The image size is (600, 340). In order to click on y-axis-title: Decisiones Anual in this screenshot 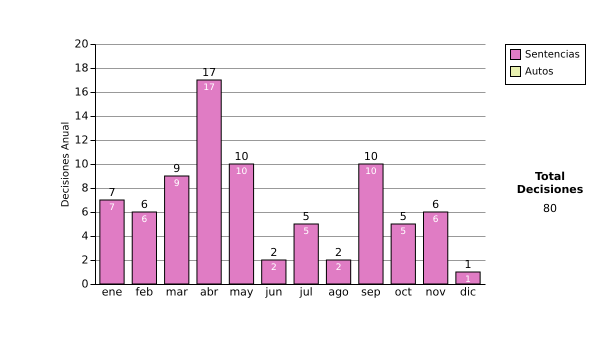, I will do `click(66, 165)`.